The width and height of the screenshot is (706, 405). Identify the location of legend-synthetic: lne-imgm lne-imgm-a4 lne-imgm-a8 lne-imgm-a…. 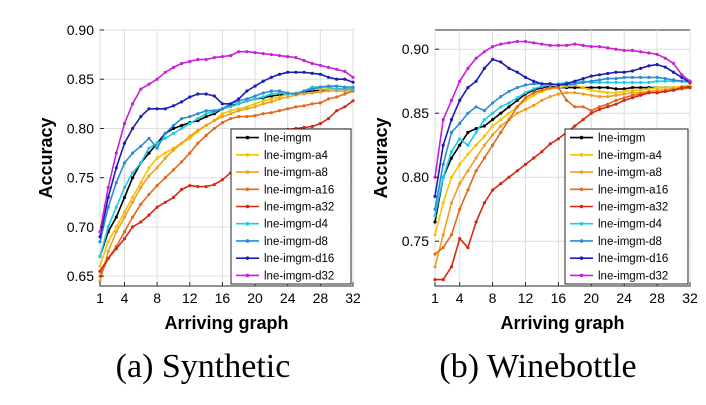
(291, 206).